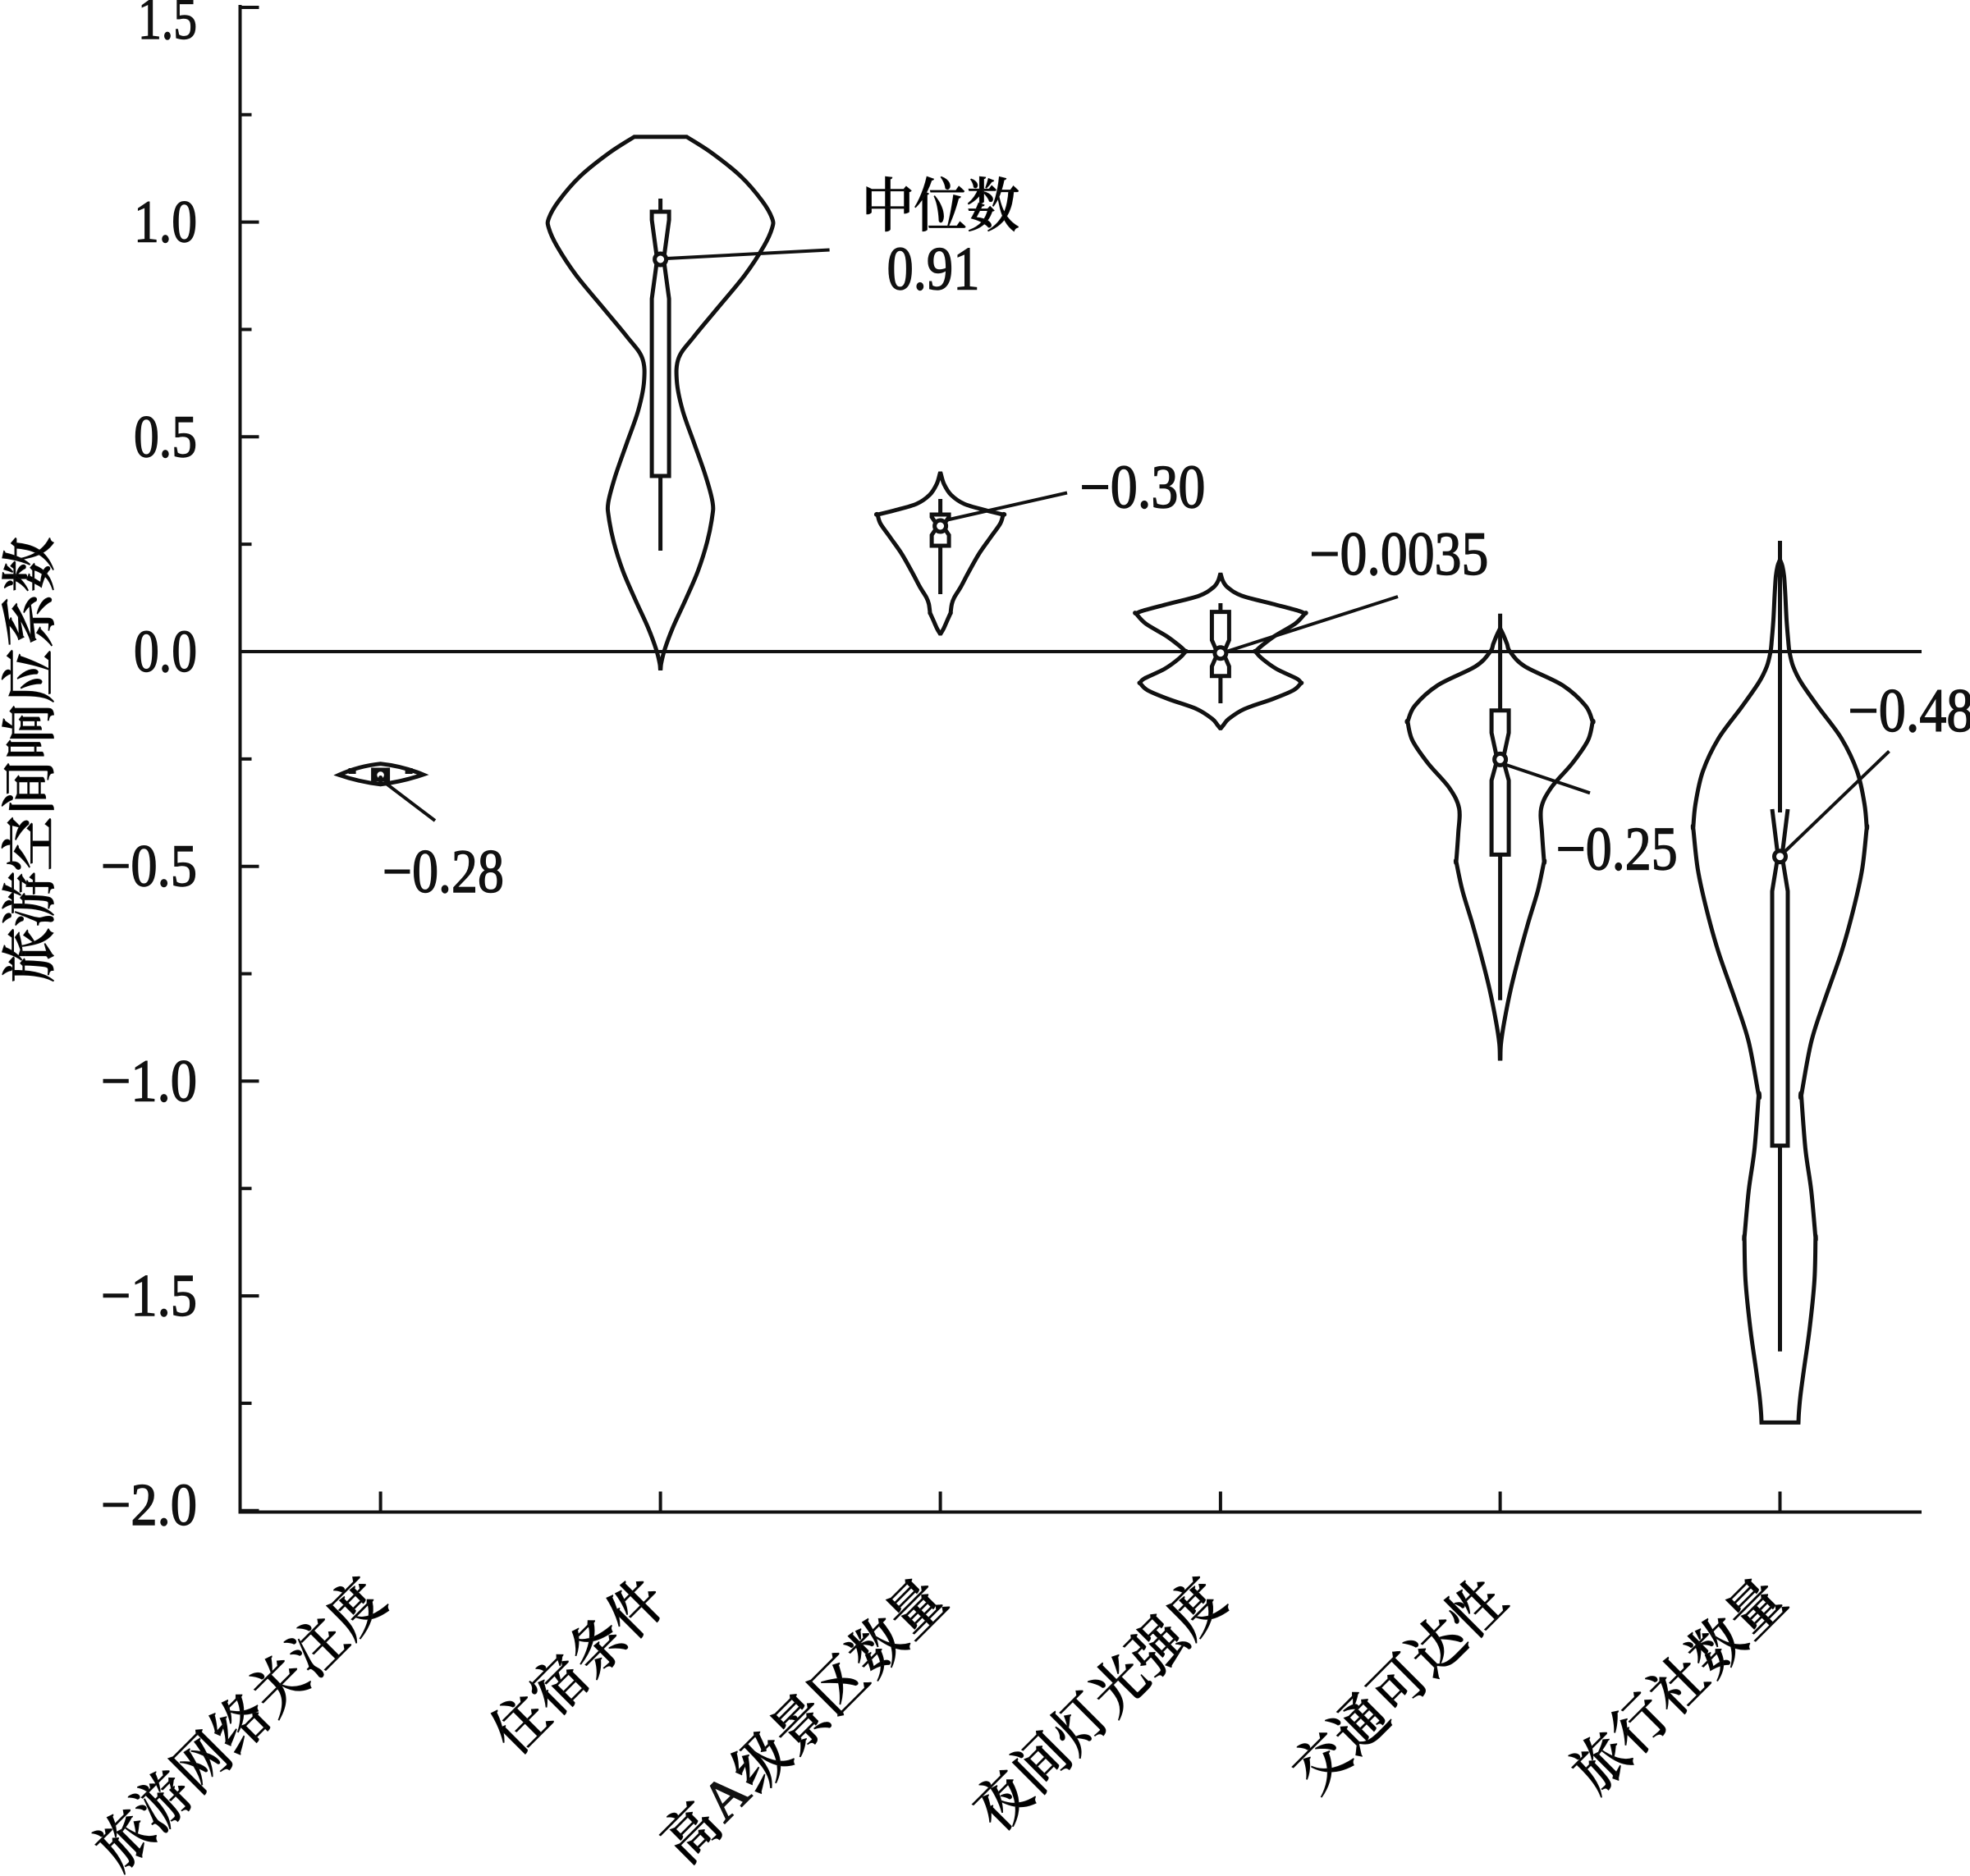 The height and width of the screenshot is (1876, 1970). What do you see at coordinates (1910, 711) in the screenshot?
I see `svg-text: −0.48` at bounding box center [1910, 711].